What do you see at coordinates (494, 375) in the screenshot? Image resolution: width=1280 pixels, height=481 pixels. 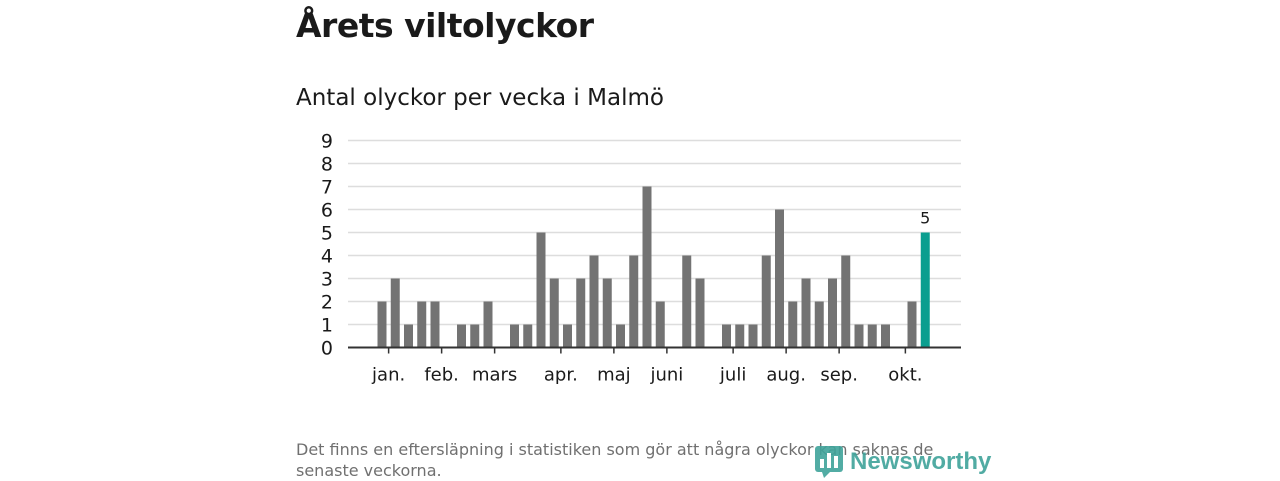 I see `x-tick-label: mars` at bounding box center [494, 375].